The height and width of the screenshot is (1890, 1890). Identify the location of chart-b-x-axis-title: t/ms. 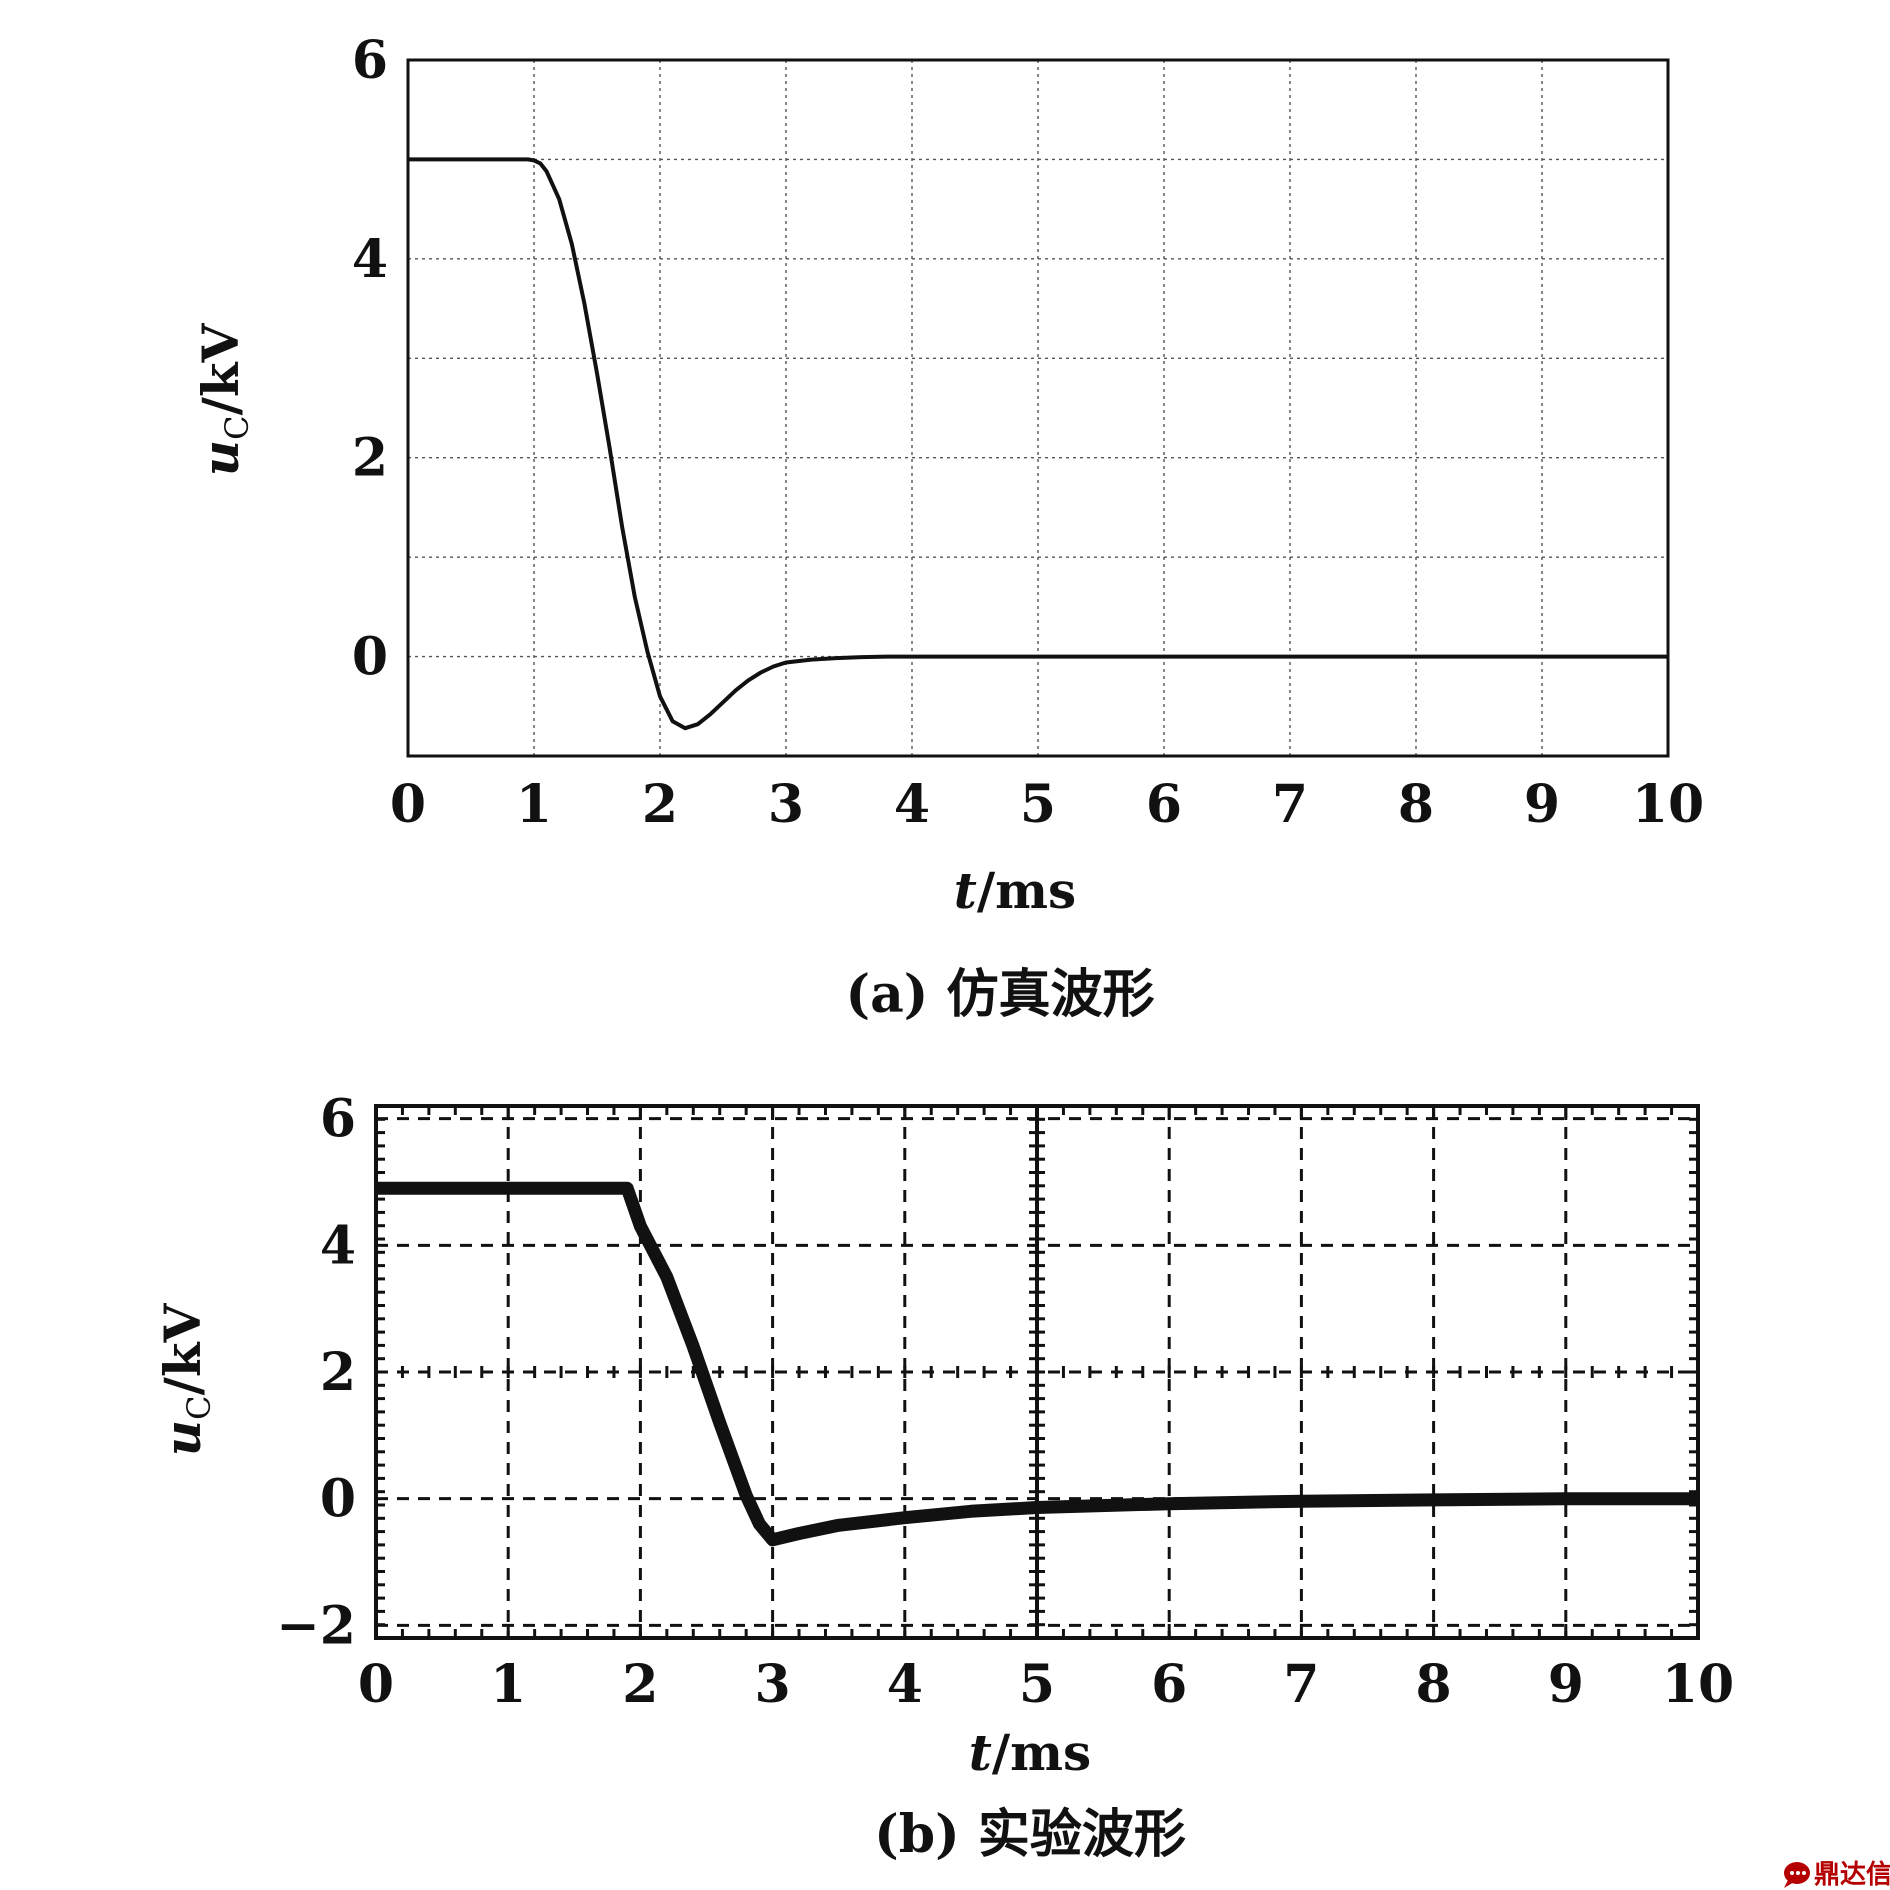
(1030, 1752).